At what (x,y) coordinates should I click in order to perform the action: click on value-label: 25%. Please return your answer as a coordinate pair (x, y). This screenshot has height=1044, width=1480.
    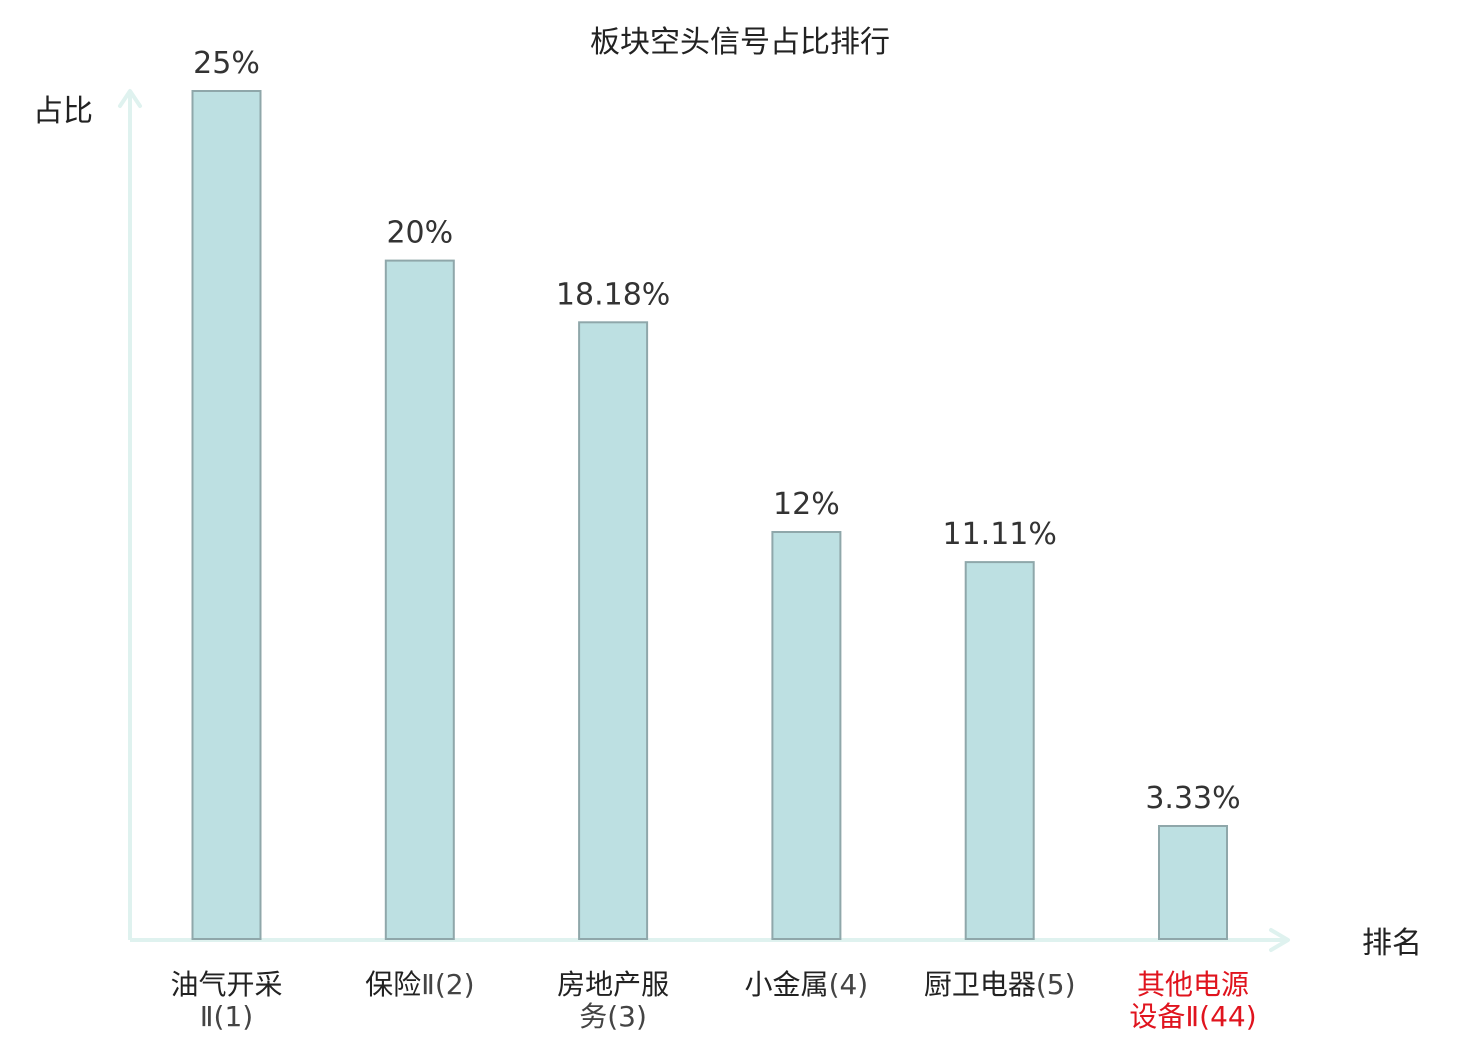
    Looking at the image, I should click on (226, 63).